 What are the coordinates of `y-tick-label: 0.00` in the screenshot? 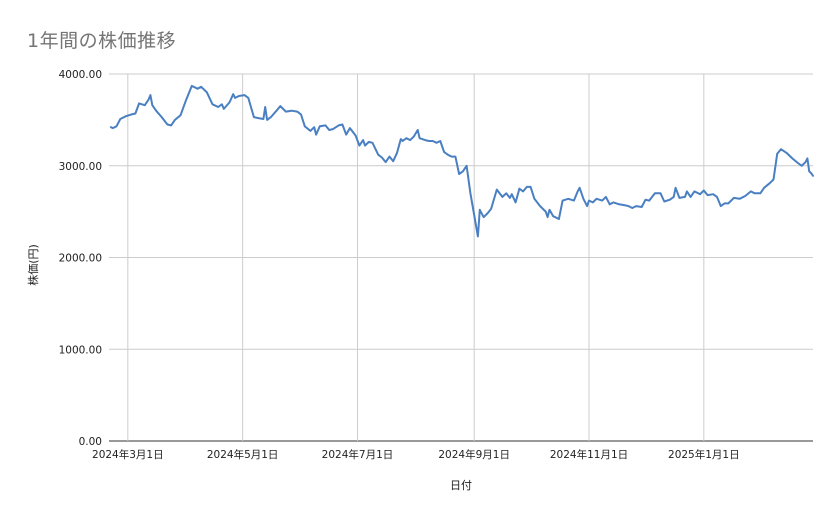 It's located at (90, 442).